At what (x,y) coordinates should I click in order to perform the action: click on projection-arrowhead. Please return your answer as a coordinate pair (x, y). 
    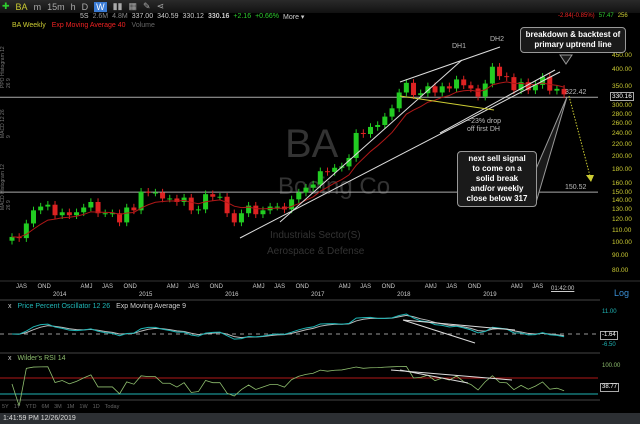
    Looking at the image, I should click on (590, 178).